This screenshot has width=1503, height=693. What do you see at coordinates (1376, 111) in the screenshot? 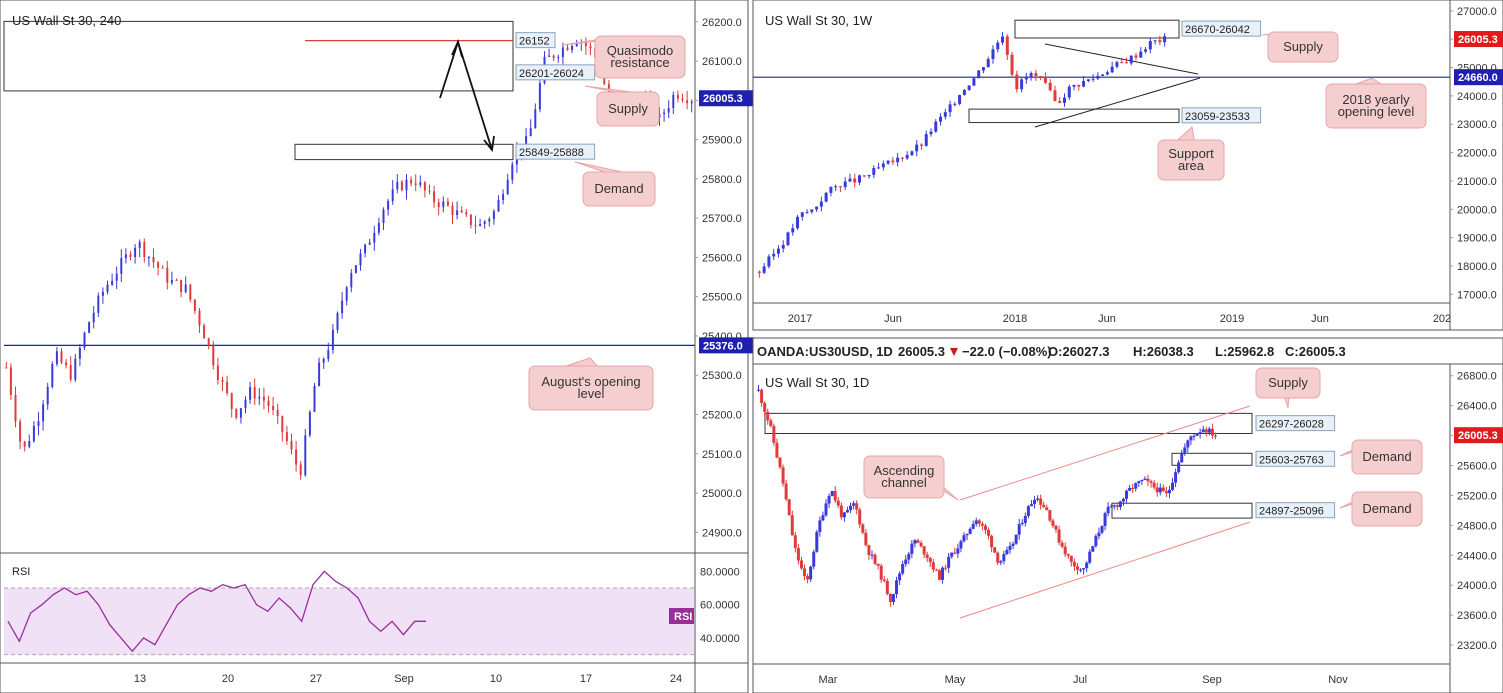
I see `w1-yearly-callout-text: opening level` at bounding box center [1376, 111].